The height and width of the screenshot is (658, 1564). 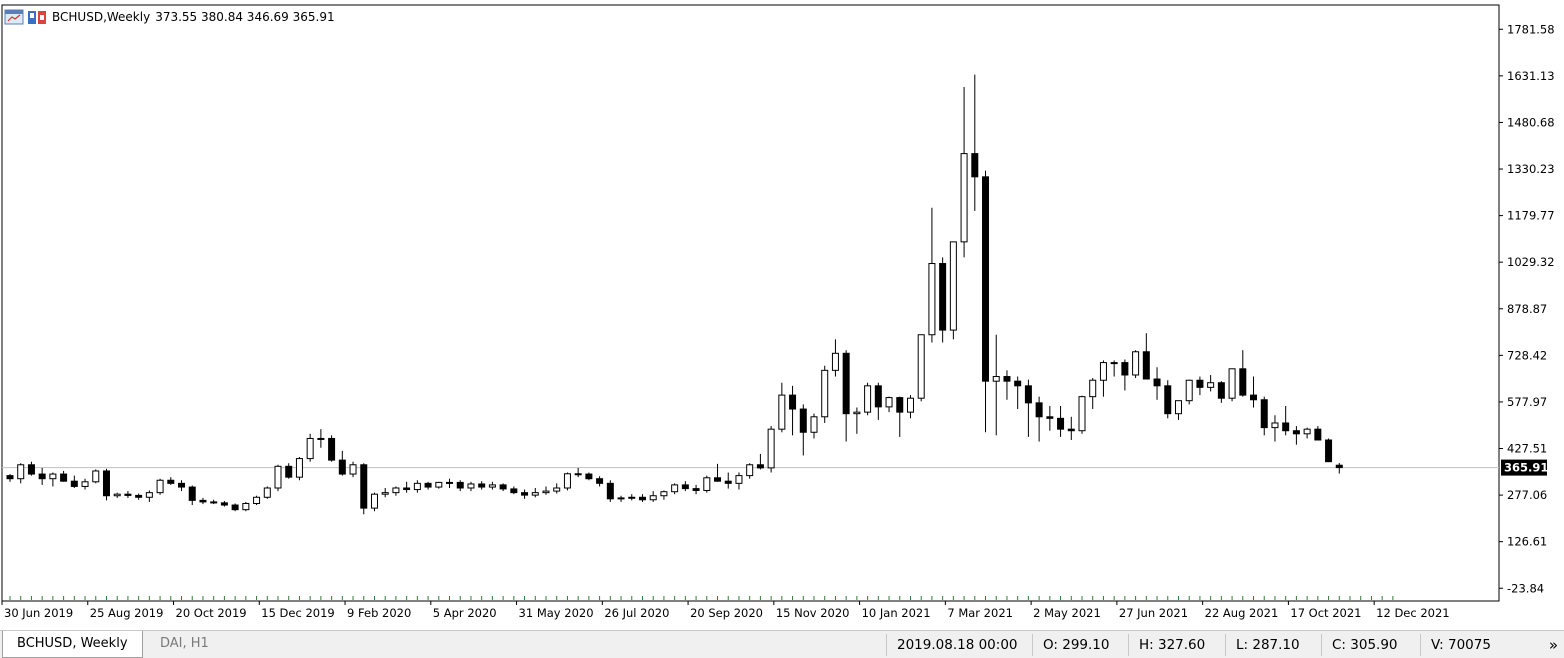 I want to click on x-tick-label: 17 Oct 2021, so click(x=1325, y=613).